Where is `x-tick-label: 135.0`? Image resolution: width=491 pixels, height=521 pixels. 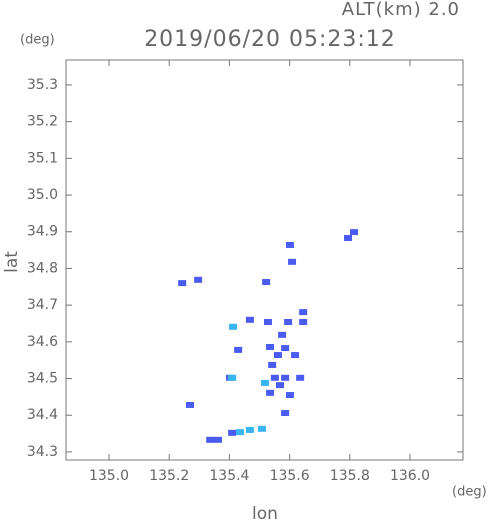 x-tick-label: 135.0 is located at coordinates (109, 476).